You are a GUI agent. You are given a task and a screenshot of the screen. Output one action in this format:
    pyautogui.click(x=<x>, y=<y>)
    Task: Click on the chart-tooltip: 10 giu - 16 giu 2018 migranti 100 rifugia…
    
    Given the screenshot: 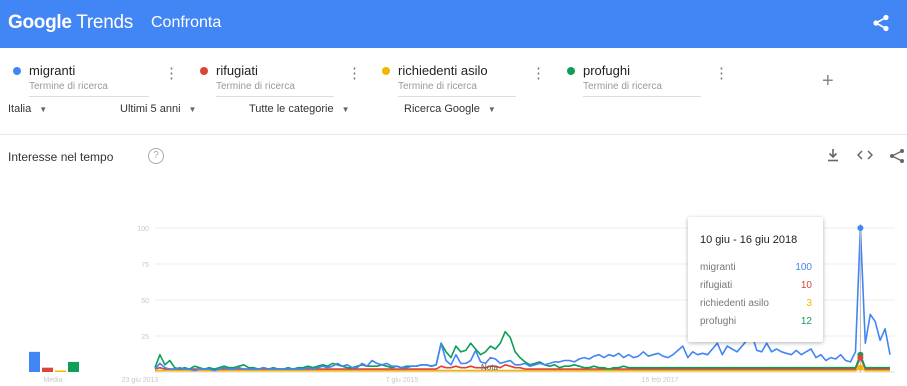 What is the action you would take?
    pyautogui.click(x=755, y=279)
    